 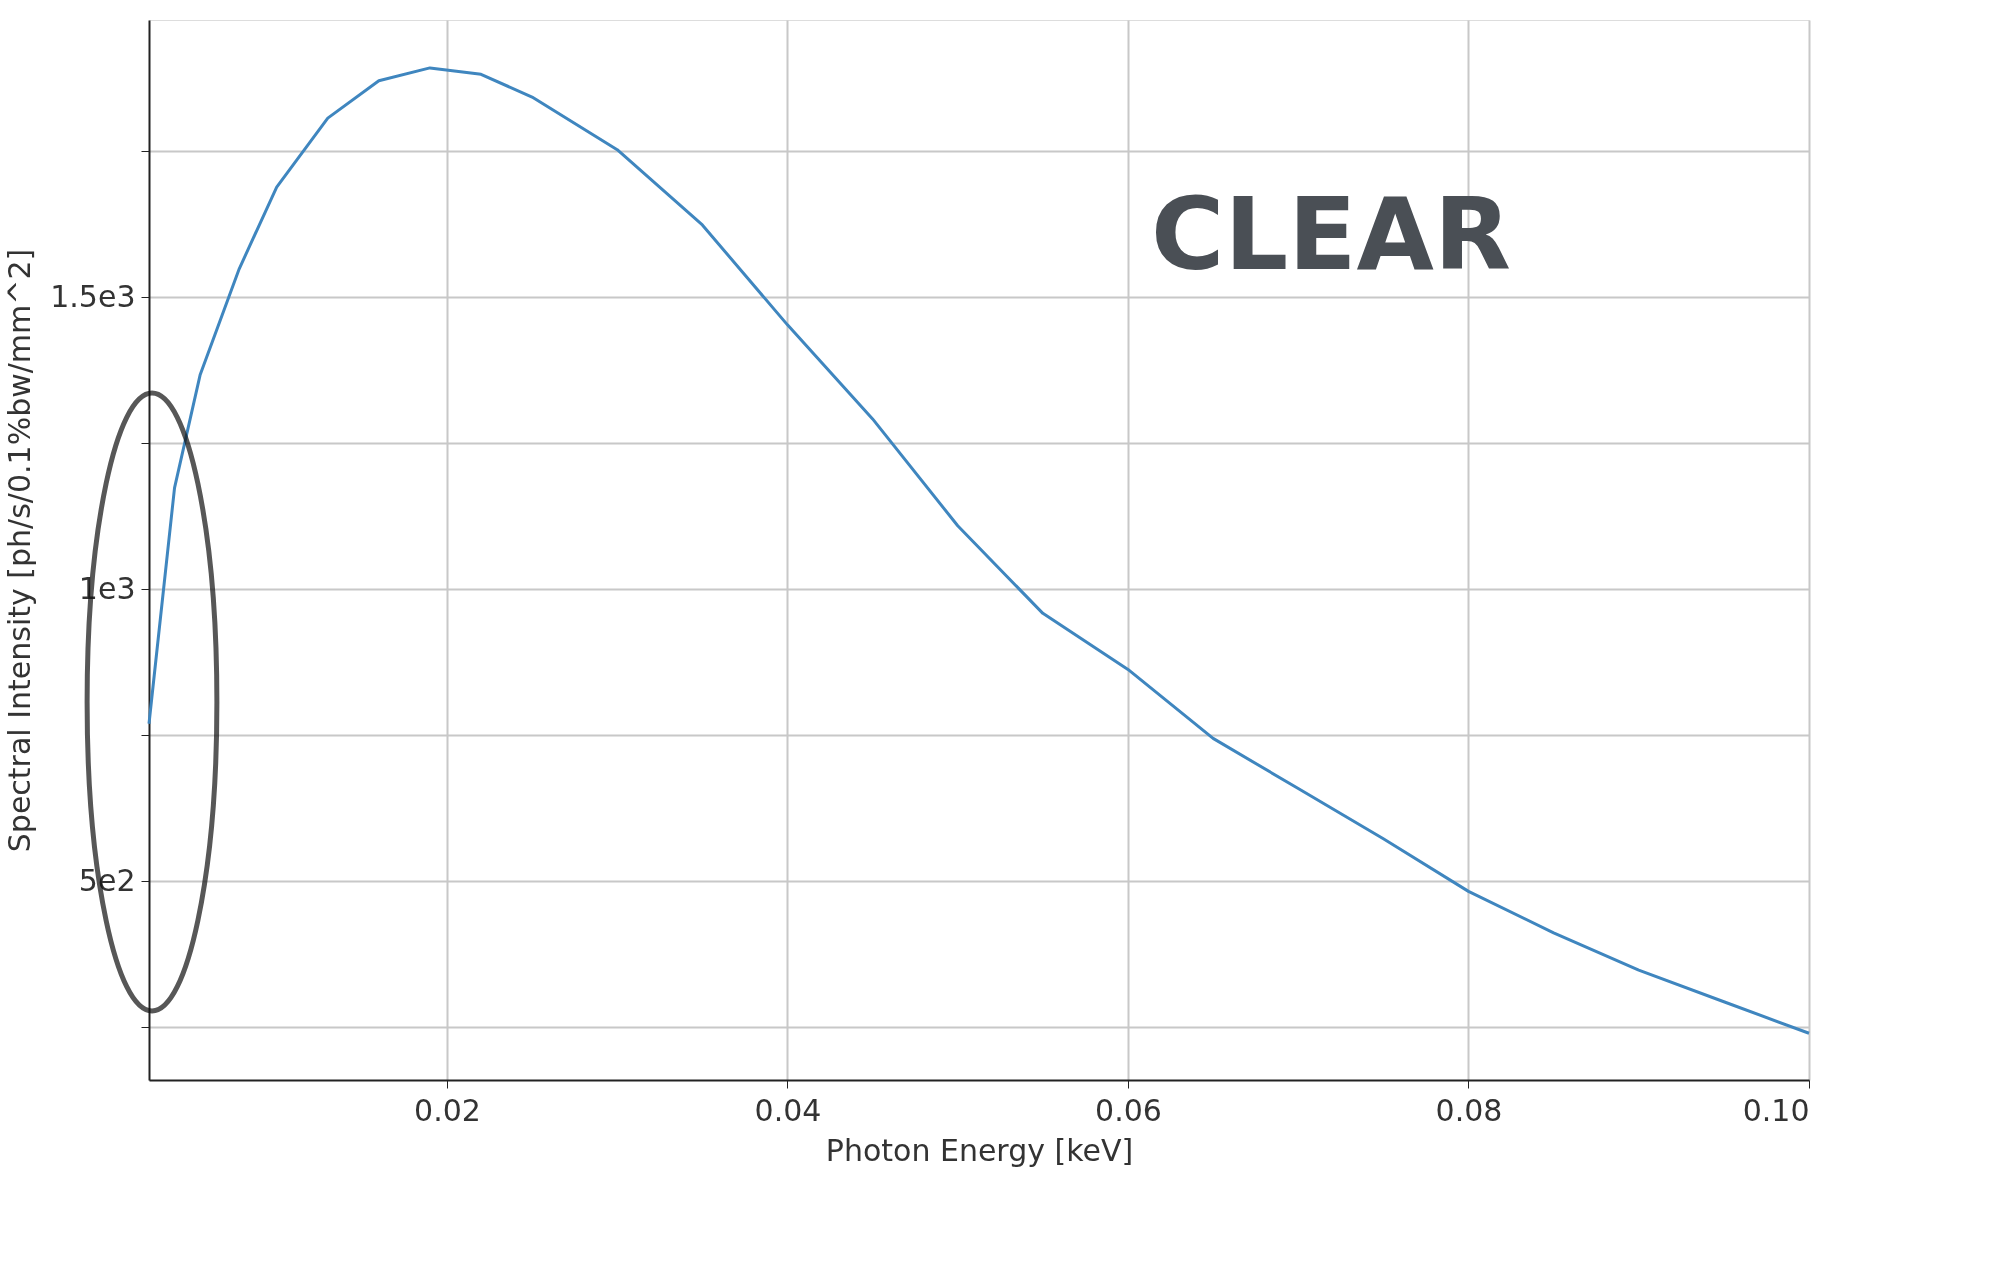 What do you see at coordinates (1128, 1110) in the screenshot?
I see `x-tick-label: 0.06` at bounding box center [1128, 1110].